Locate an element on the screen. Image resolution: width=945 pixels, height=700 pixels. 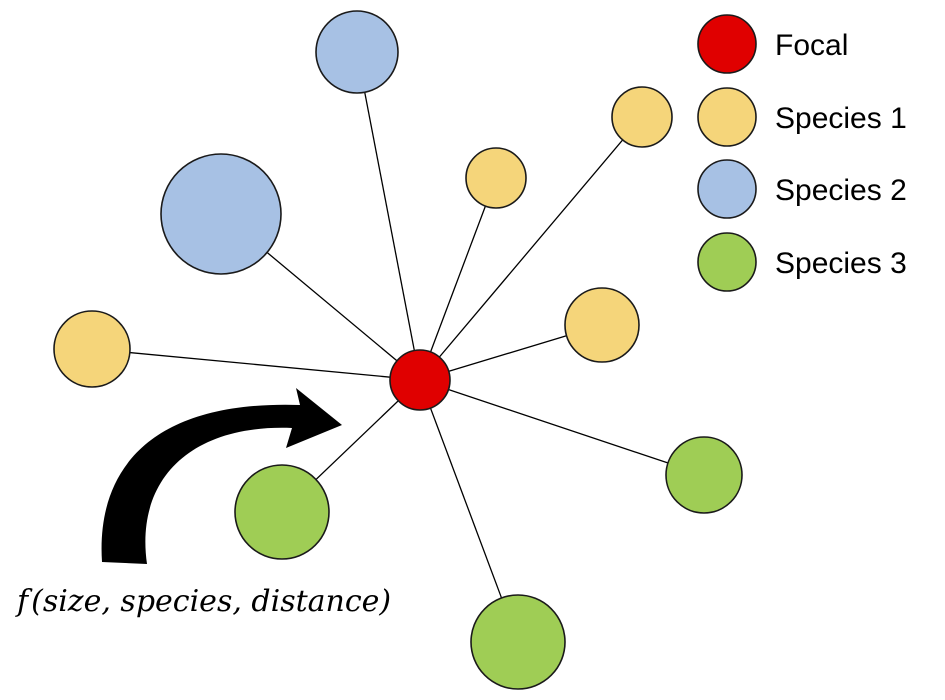
species-2-node-top is located at coordinates (357, 52).